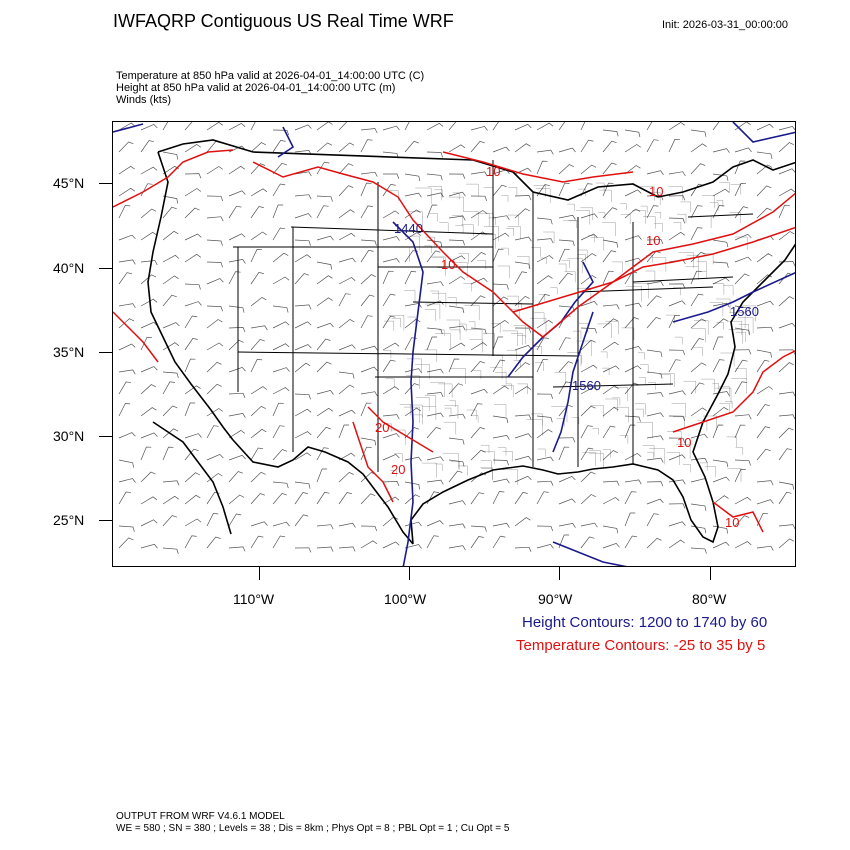  I want to click on temperature-contour-label: 10, so click(493, 171).